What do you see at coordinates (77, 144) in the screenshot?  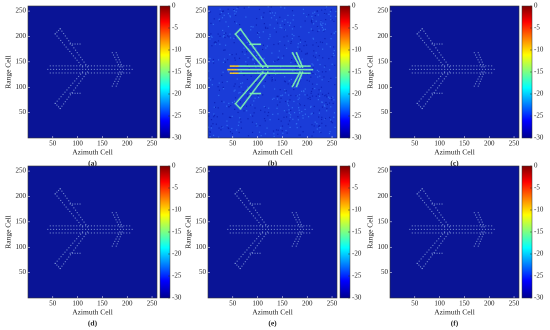 I see `x-tick-label: 100` at bounding box center [77, 144].